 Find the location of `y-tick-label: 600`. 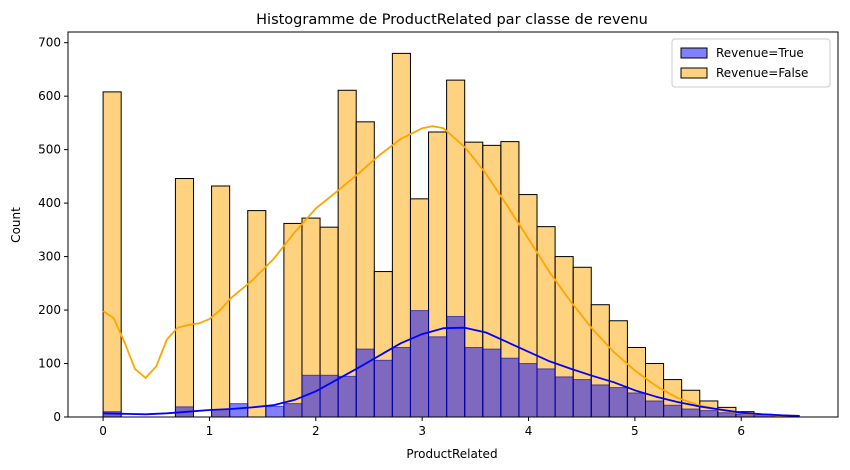

y-tick-label: 600 is located at coordinates (49, 96).